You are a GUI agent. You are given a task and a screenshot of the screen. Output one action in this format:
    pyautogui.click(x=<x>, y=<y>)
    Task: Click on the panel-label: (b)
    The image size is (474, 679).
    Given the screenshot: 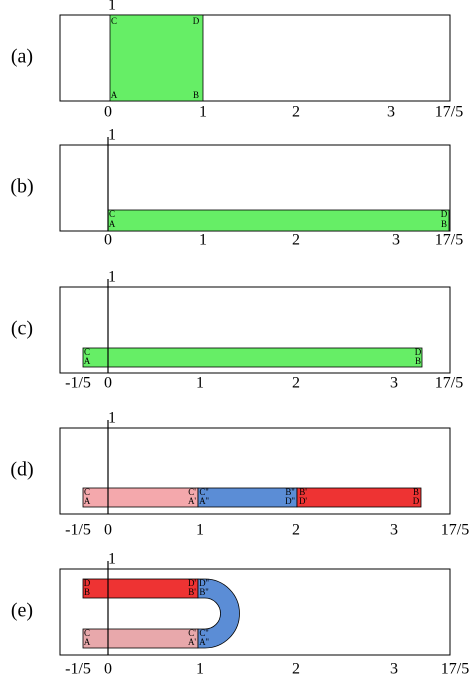 What is the action you would take?
    pyautogui.click(x=21, y=187)
    